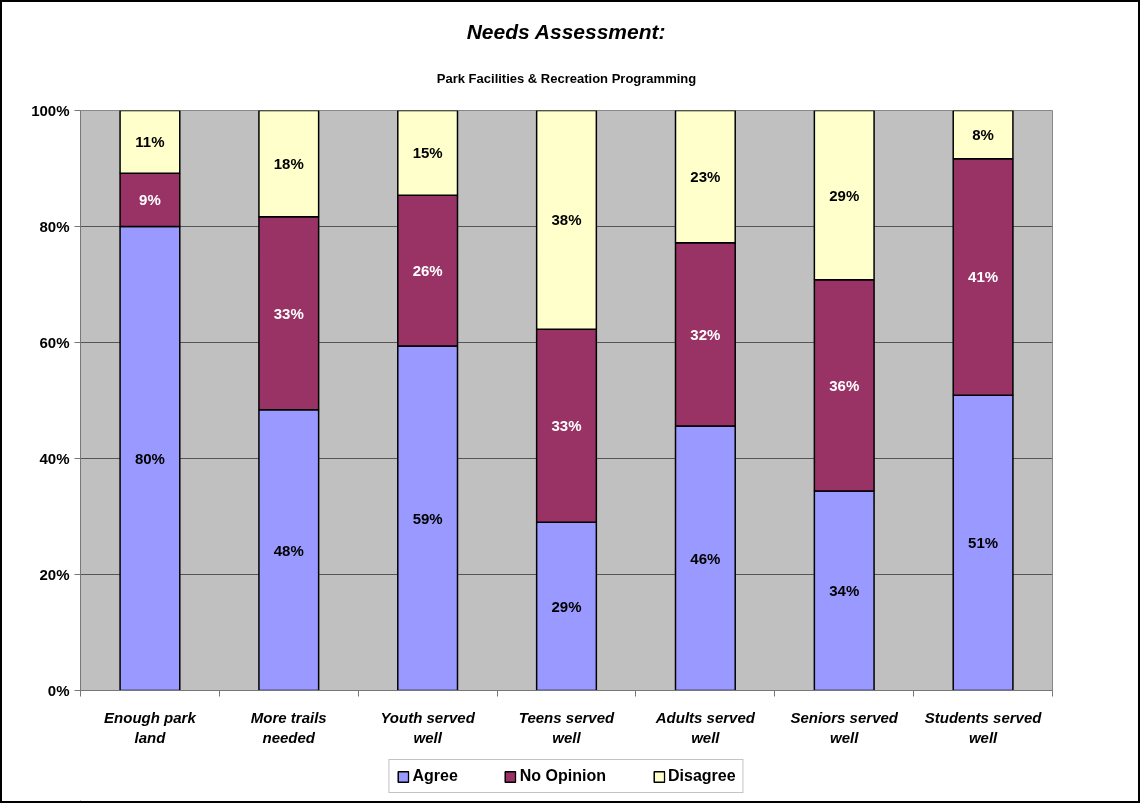 The height and width of the screenshot is (805, 1142). I want to click on data-label: 9%, so click(150, 200).